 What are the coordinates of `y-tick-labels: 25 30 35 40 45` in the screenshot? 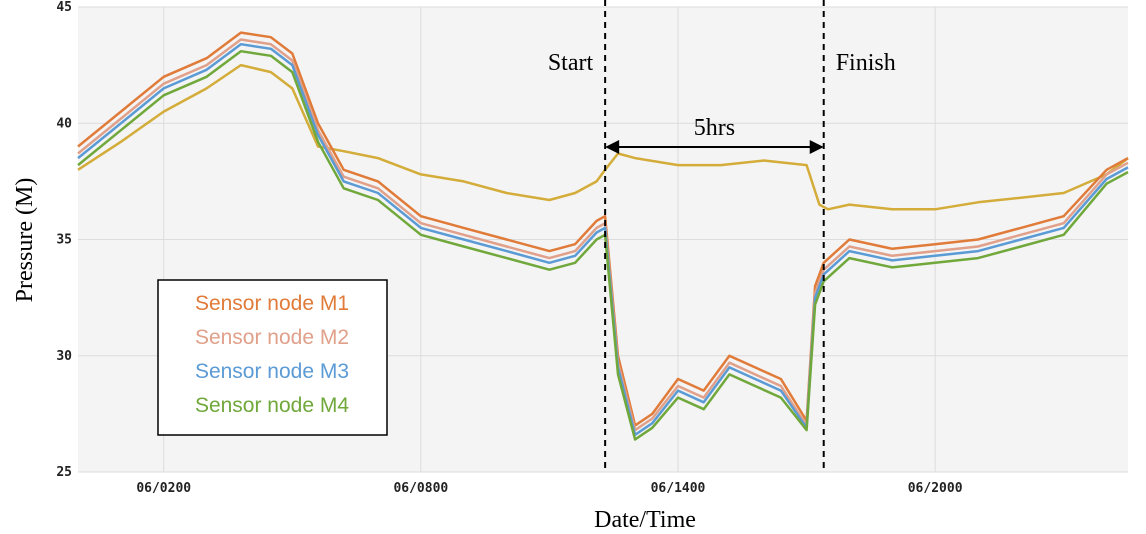 It's located at (64, 240).